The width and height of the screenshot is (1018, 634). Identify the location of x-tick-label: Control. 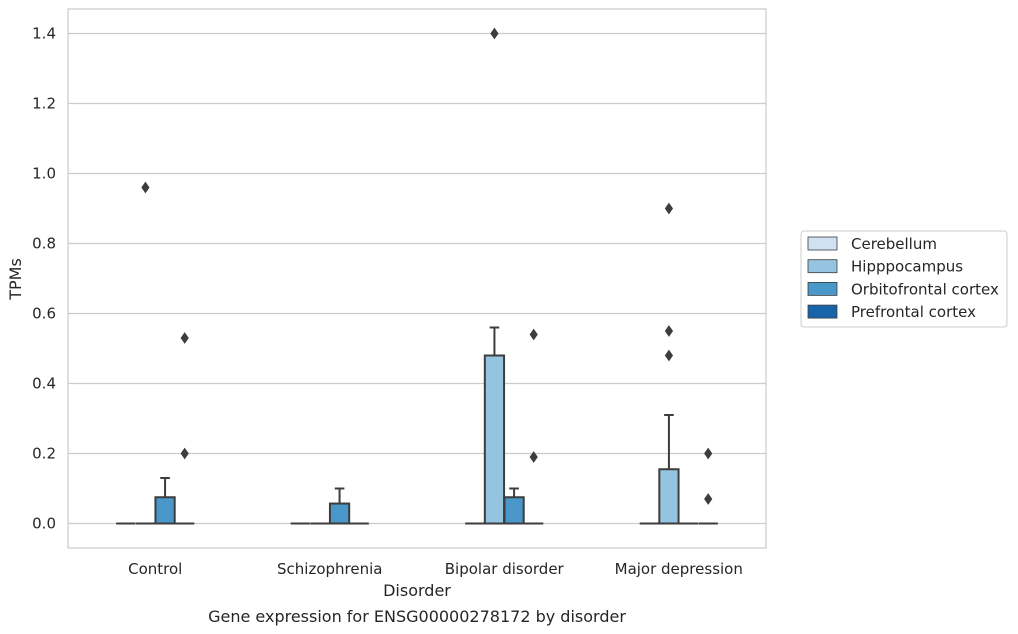
(155, 569).